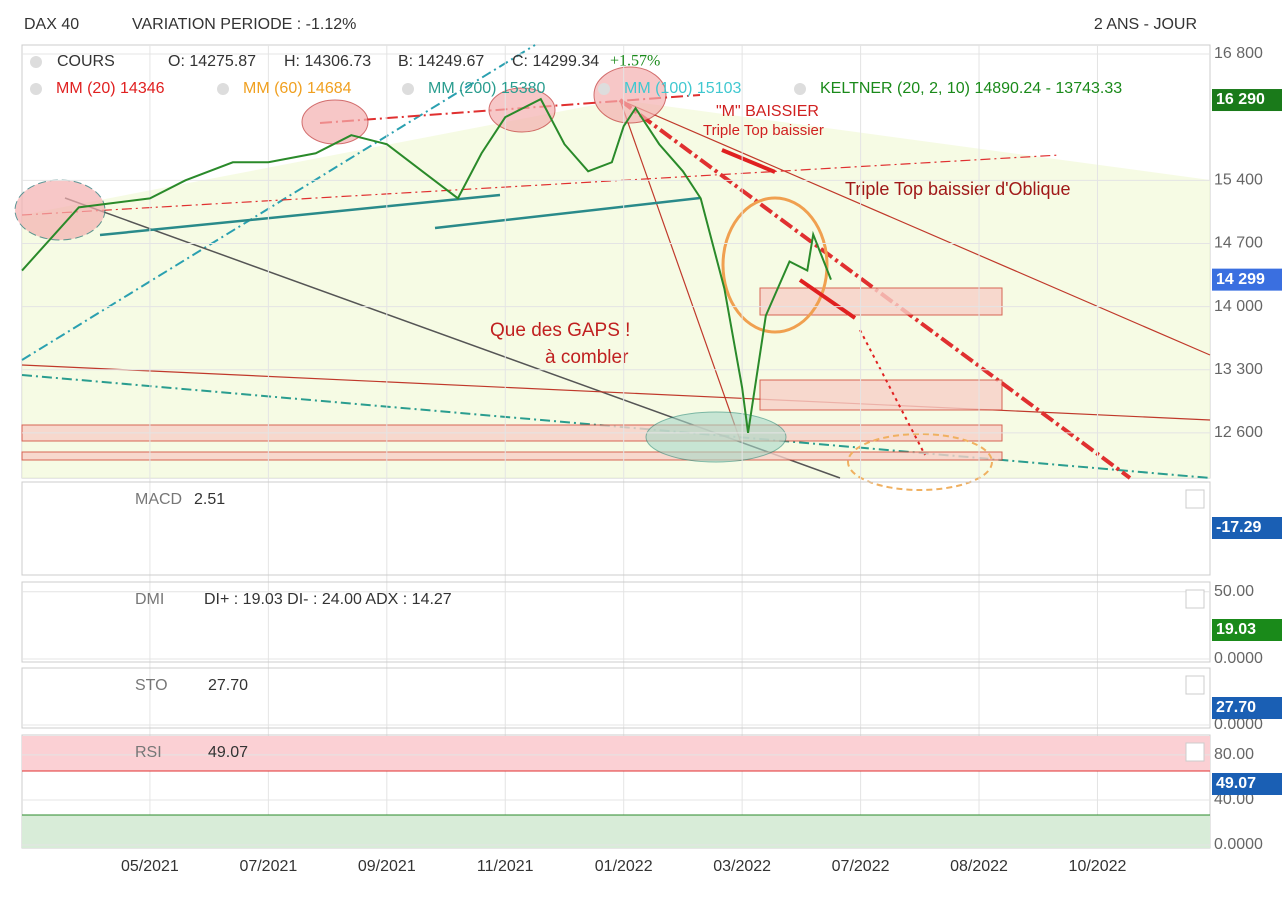 This screenshot has width=1288, height=903. What do you see at coordinates (150, 866) in the screenshot?
I see `x-tick-label: 05/2021` at bounding box center [150, 866].